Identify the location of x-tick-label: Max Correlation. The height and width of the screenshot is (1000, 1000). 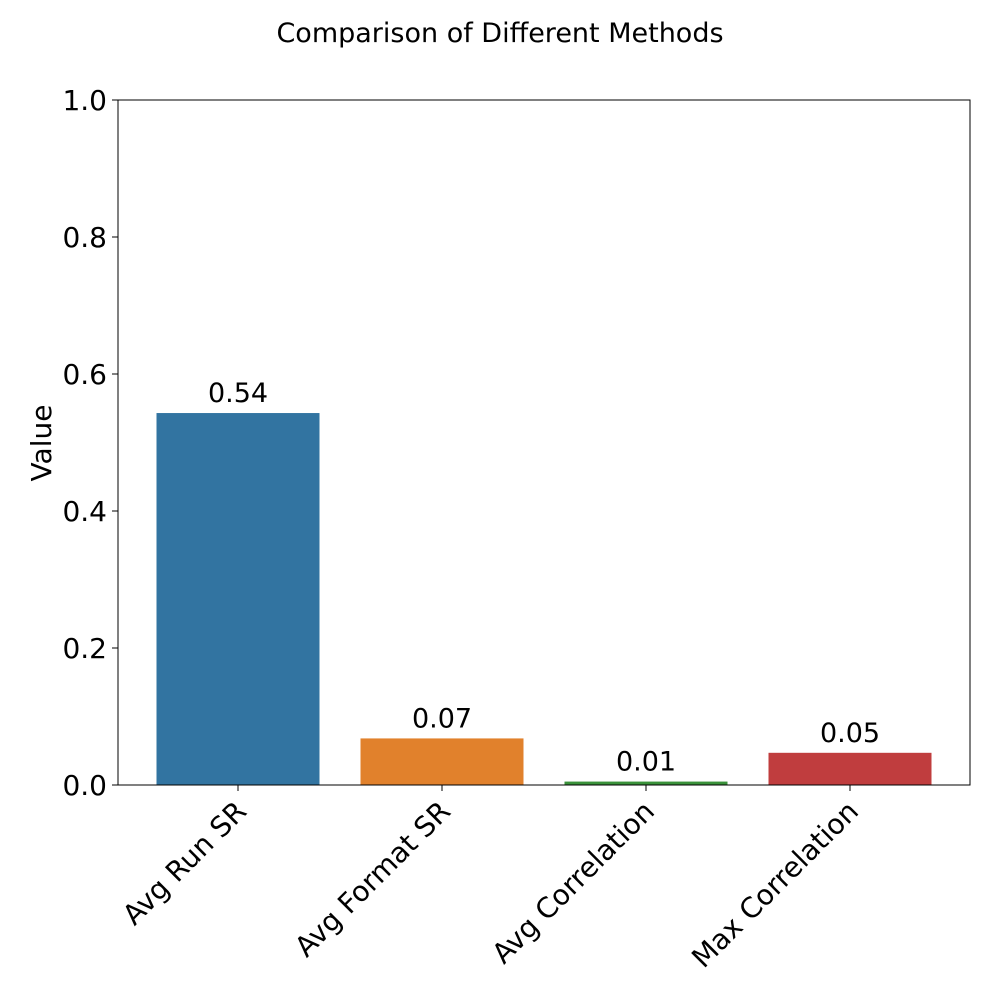
(775, 885).